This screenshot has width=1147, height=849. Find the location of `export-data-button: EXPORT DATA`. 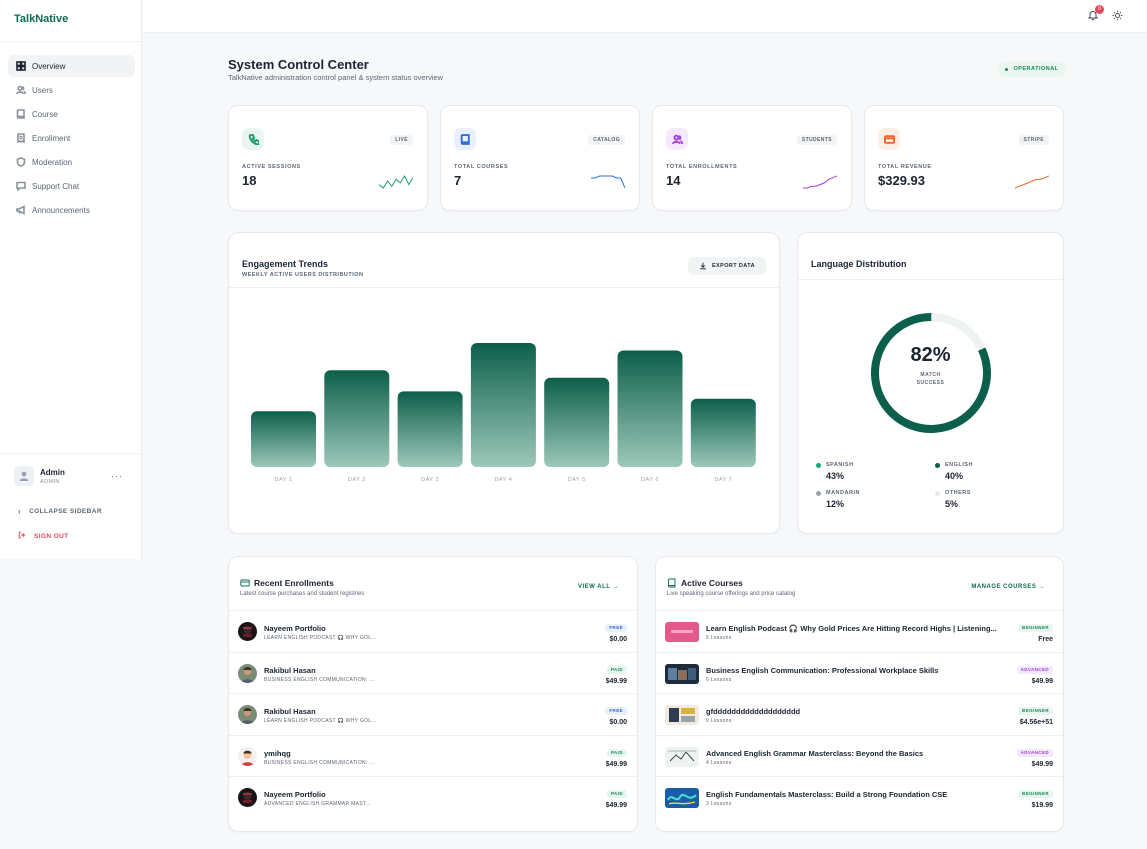

export-data-button: EXPORT DATA is located at coordinates (727, 266).